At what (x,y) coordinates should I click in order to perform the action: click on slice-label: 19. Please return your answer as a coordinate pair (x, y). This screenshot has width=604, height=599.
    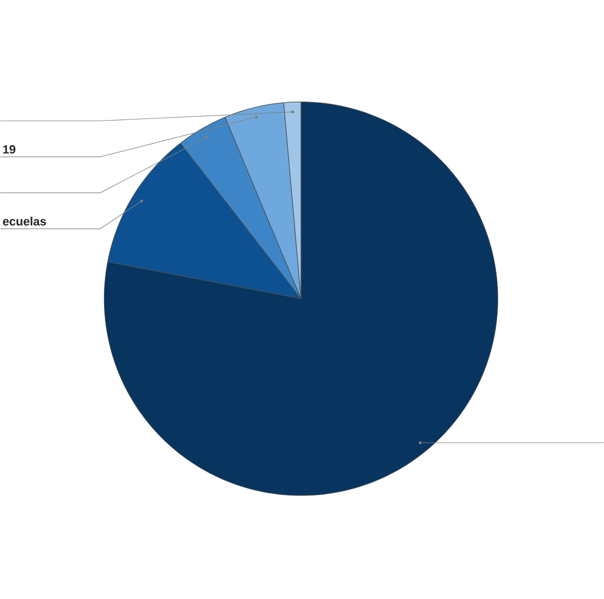
    Looking at the image, I should click on (9, 149).